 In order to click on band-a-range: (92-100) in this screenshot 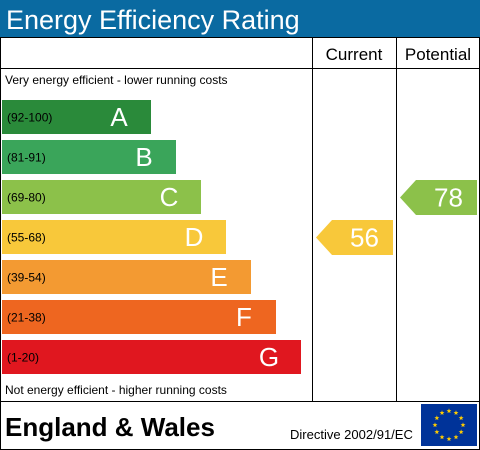, I will do `click(29, 118)`.